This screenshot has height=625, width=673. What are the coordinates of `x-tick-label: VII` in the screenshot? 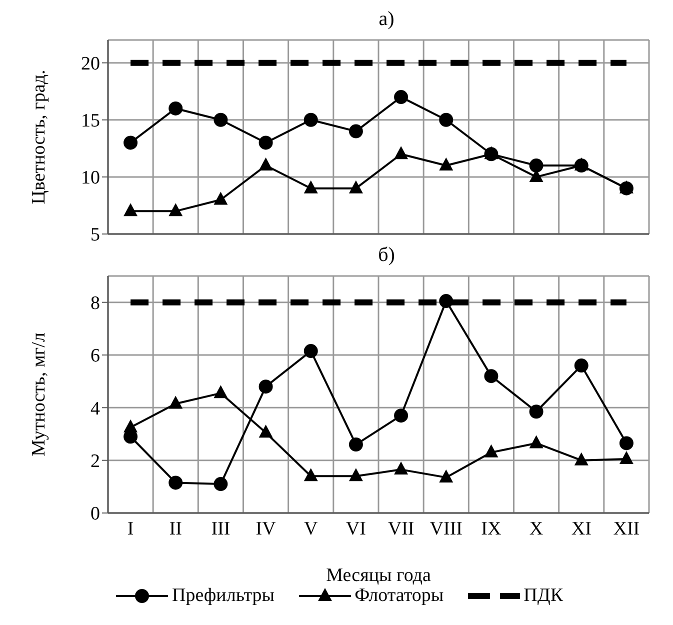 It's located at (401, 529).